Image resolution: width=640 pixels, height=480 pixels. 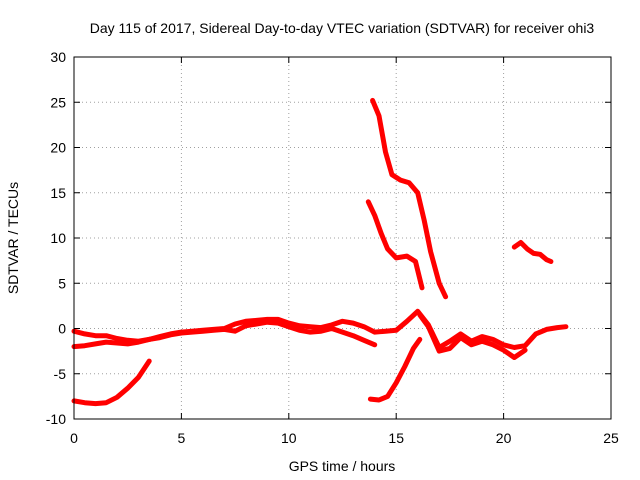 I want to click on y-tick-label--5: -5, so click(x=60, y=374).